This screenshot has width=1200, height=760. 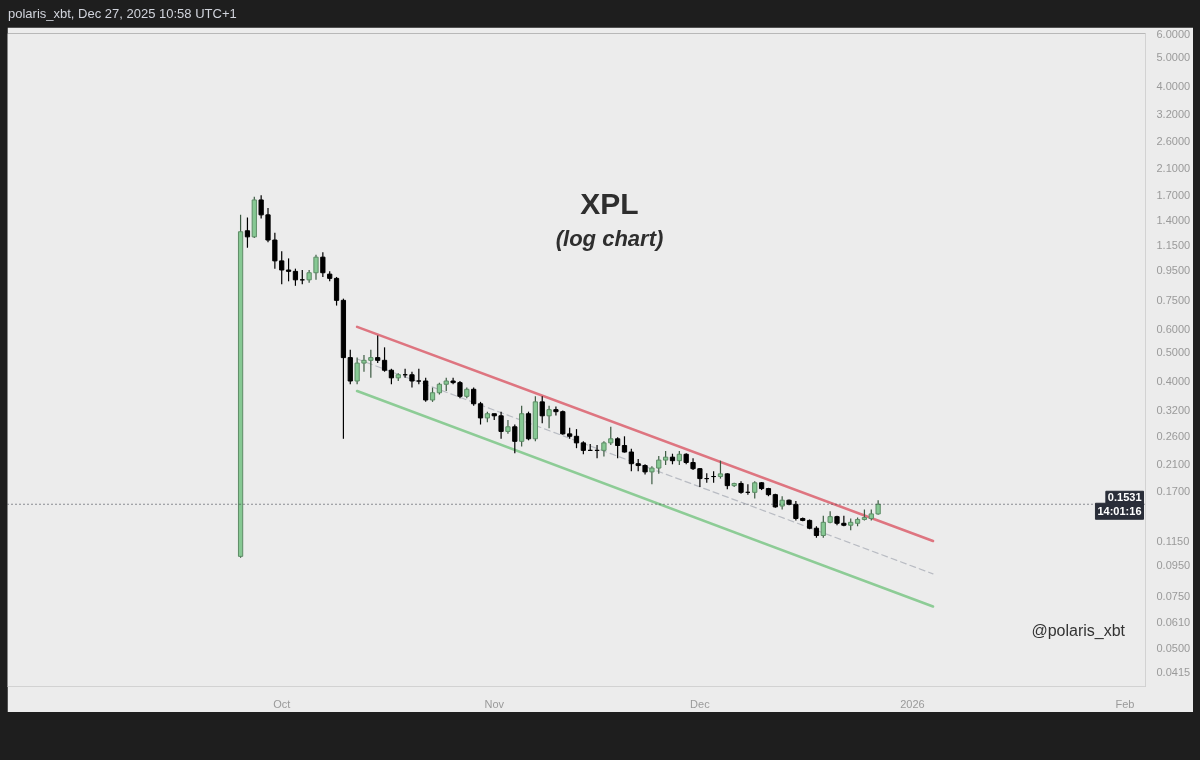 I want to click on x-tick-label: 2026, so click(x=912, y=703).